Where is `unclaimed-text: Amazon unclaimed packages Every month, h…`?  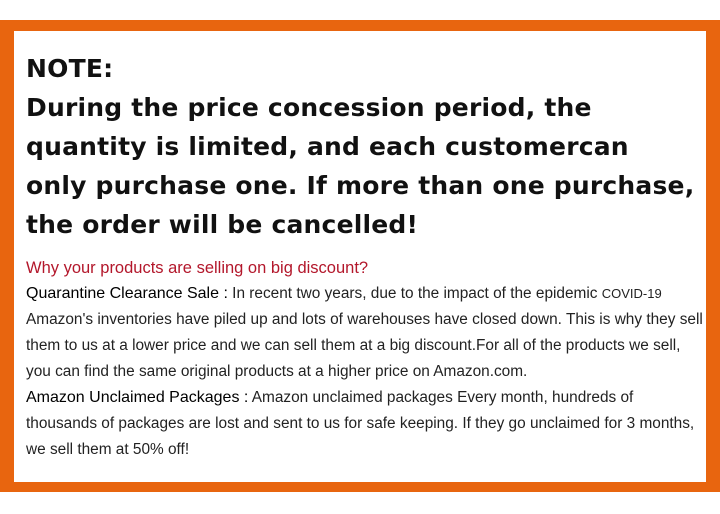 unclaimed-text: Amazon unclaimed packages Every month, h… is located at coordinates (360, 423).